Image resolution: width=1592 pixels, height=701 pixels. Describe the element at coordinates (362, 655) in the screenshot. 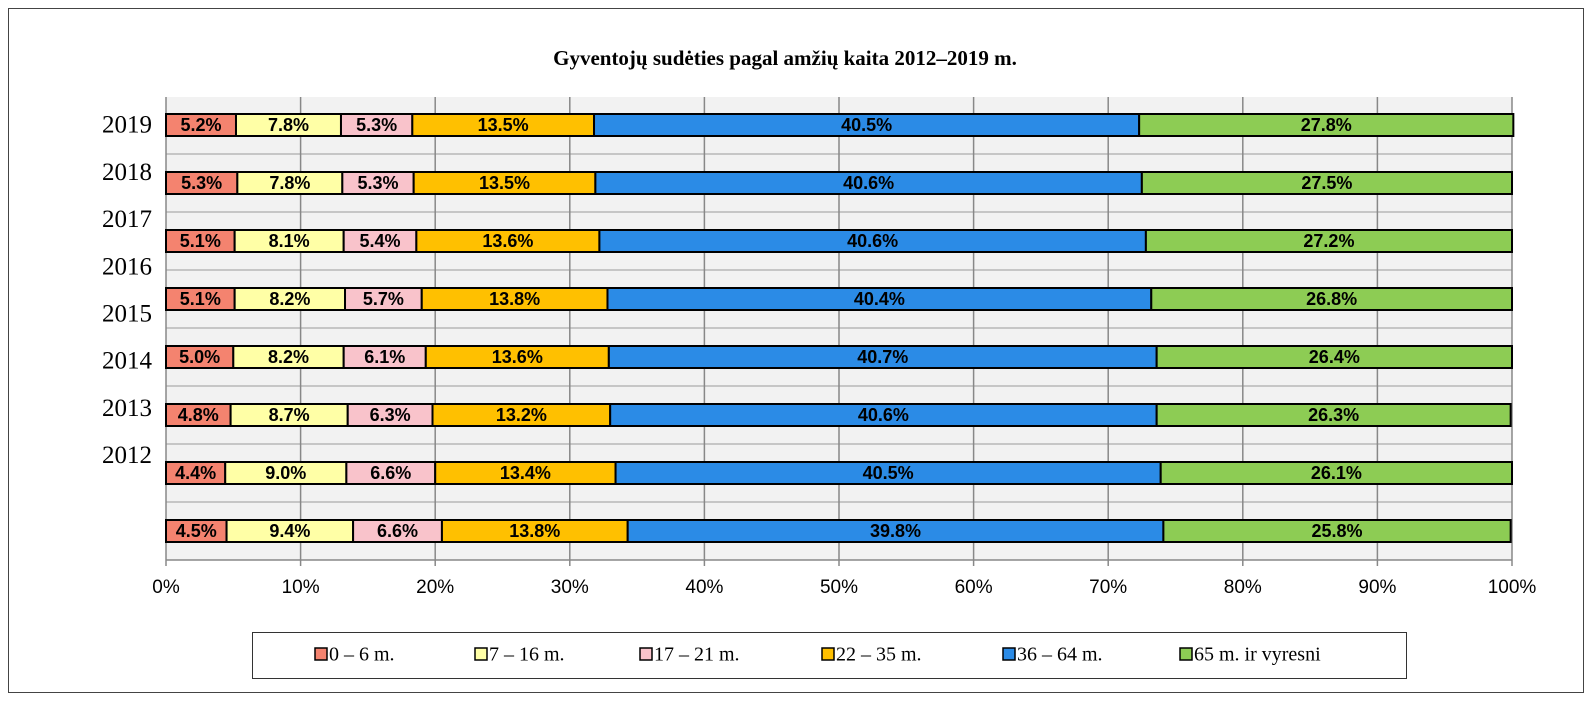

I see `legend-label: 0 – 6 m.` at that location.